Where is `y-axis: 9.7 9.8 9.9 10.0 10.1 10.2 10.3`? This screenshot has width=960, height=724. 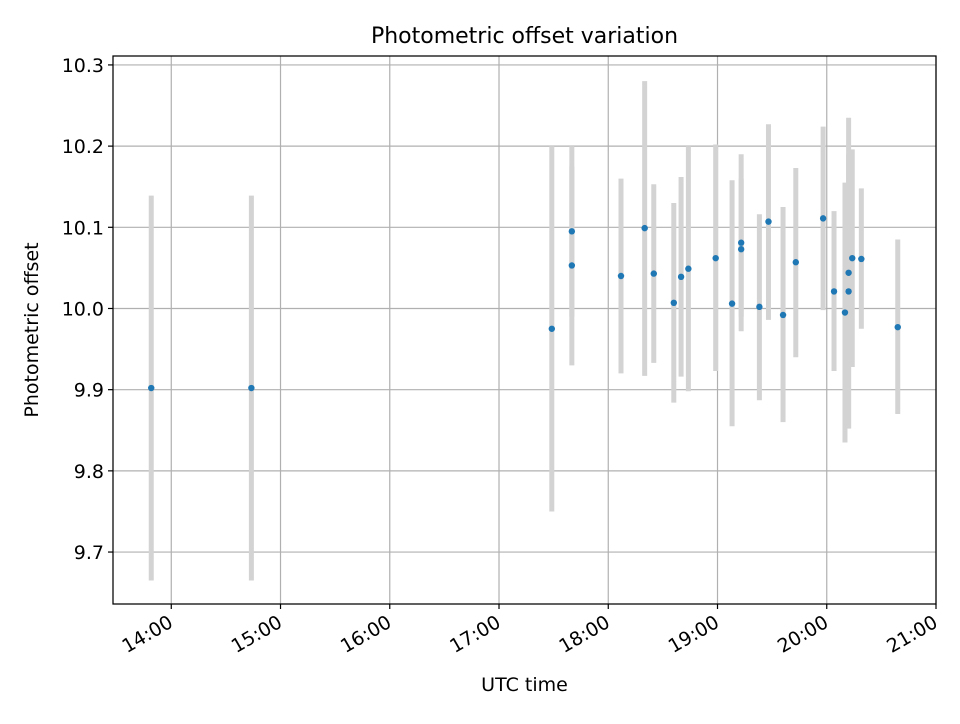 y-axis: 9.7 9.8 9.9 10.0 10.1 10.2 10.3 is located at coordinates (87, 309).